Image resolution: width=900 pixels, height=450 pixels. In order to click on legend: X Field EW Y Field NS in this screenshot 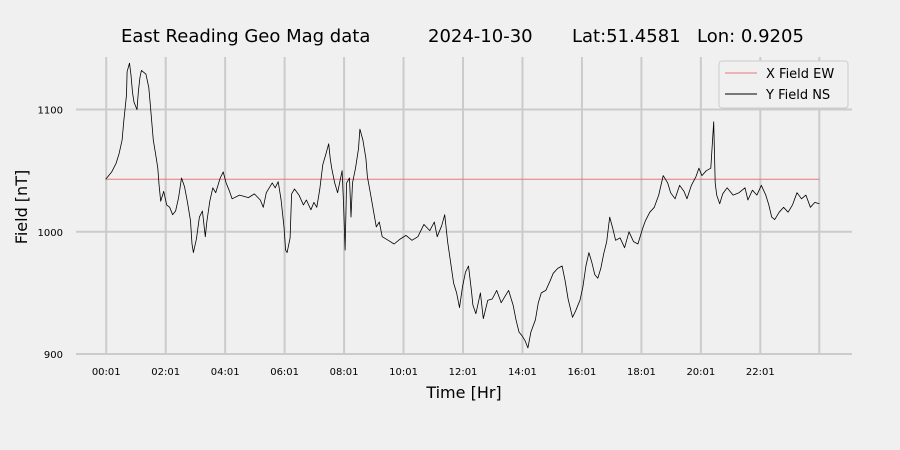, I will do `click(783, 84)`.